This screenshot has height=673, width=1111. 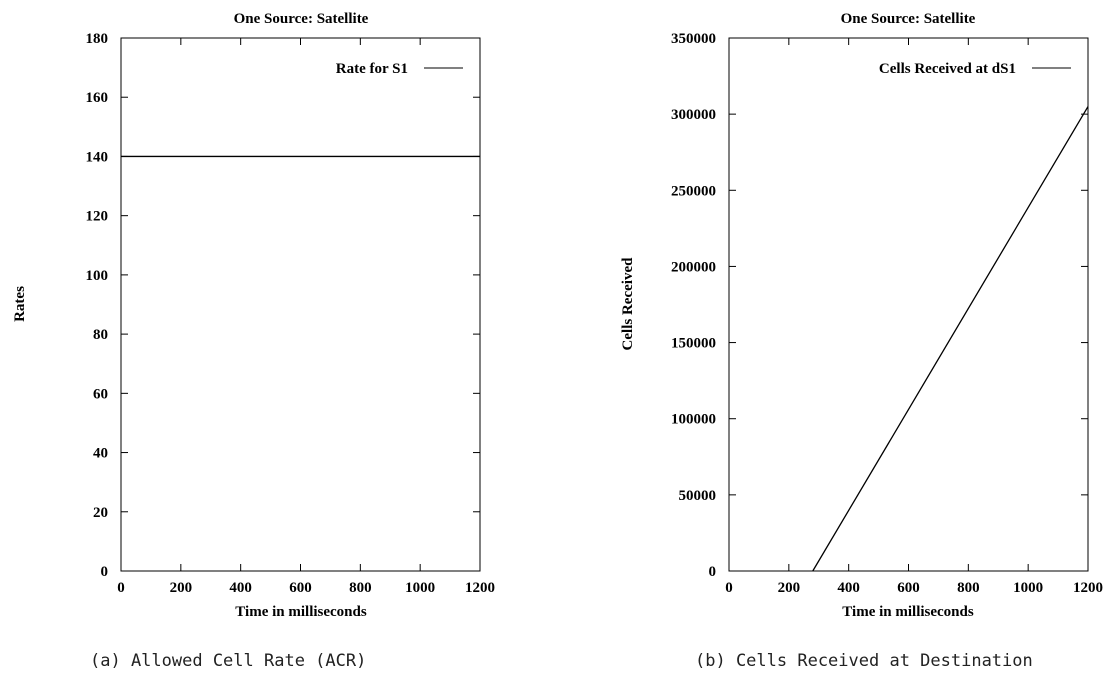 I want to click on chart-b-legend-label: Cells Received at dS1, so click(x=947, y=69).